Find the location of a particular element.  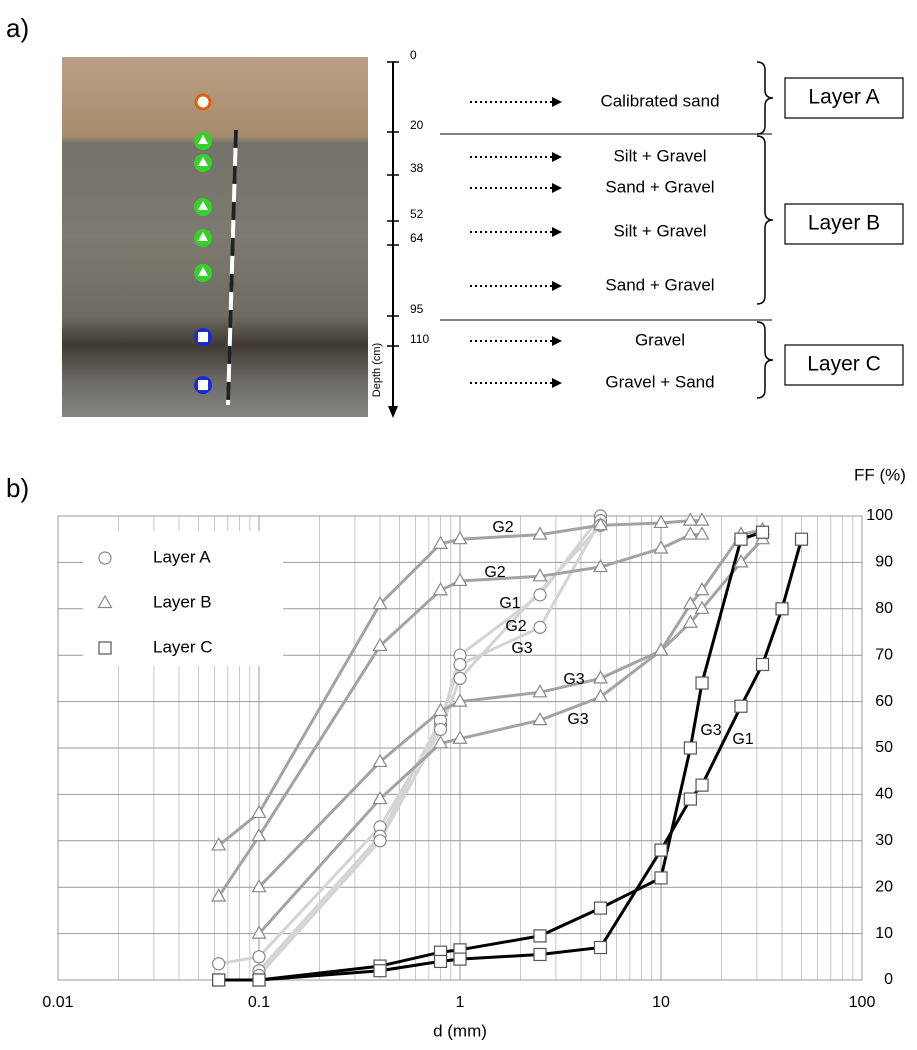

depth-axis is located at coordinates (393, 240).